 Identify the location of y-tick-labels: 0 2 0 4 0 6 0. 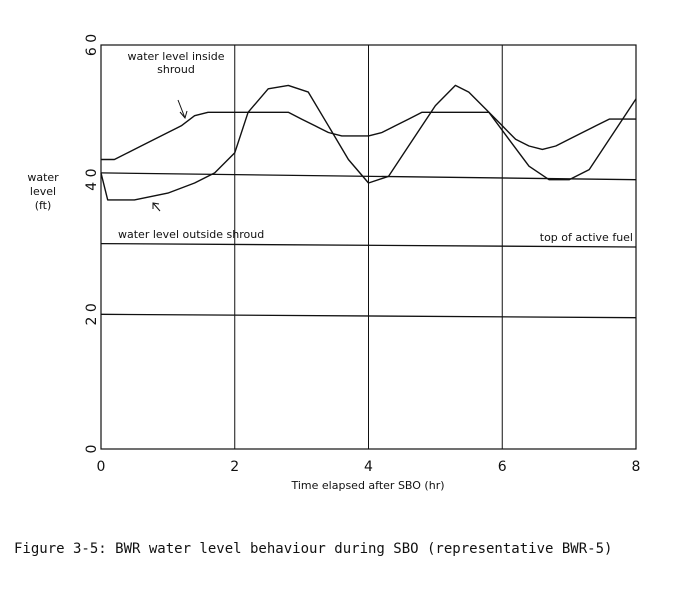
(92, 244).